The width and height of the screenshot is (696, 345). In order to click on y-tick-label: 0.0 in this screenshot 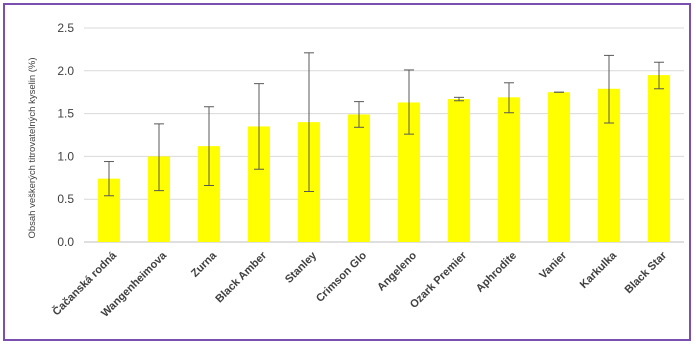, I will do `click(65, 242)`.